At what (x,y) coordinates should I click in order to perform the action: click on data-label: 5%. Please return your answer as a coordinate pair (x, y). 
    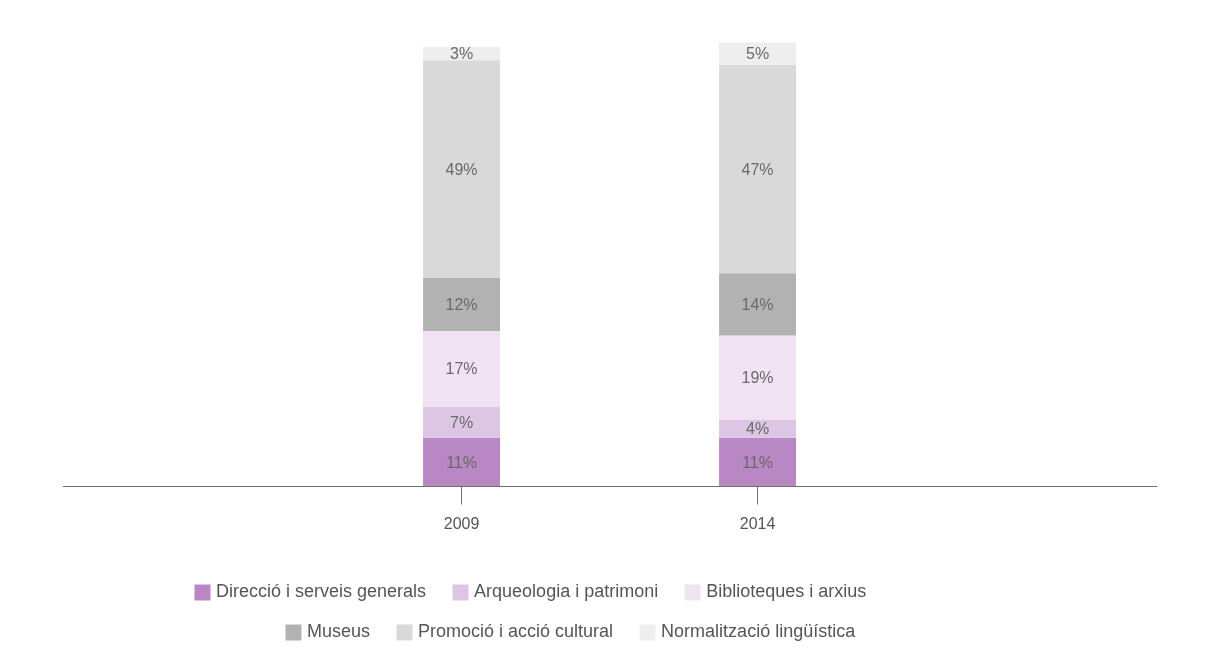
    Looking at the image, I should click on (758, 54).